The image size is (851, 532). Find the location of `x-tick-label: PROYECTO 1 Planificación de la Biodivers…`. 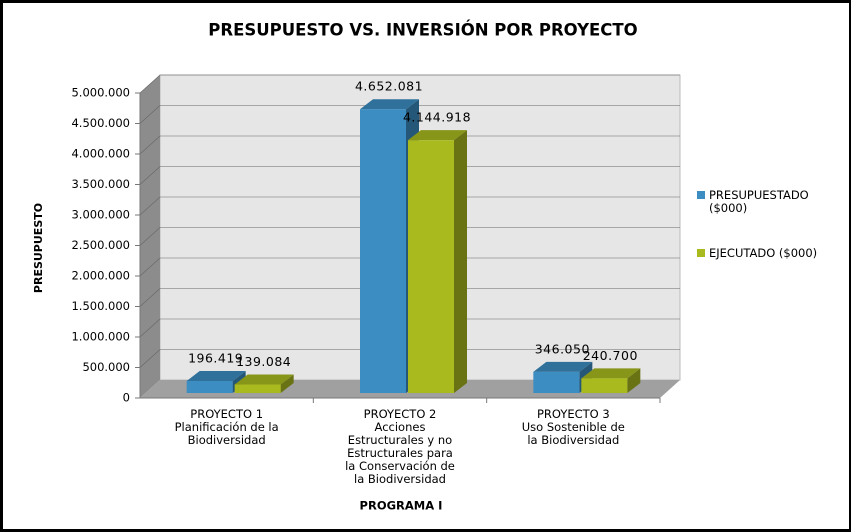

x-tick-label: PROYECTO 1 Planificación de la Biodivers… is located at coordinates (226, 427).